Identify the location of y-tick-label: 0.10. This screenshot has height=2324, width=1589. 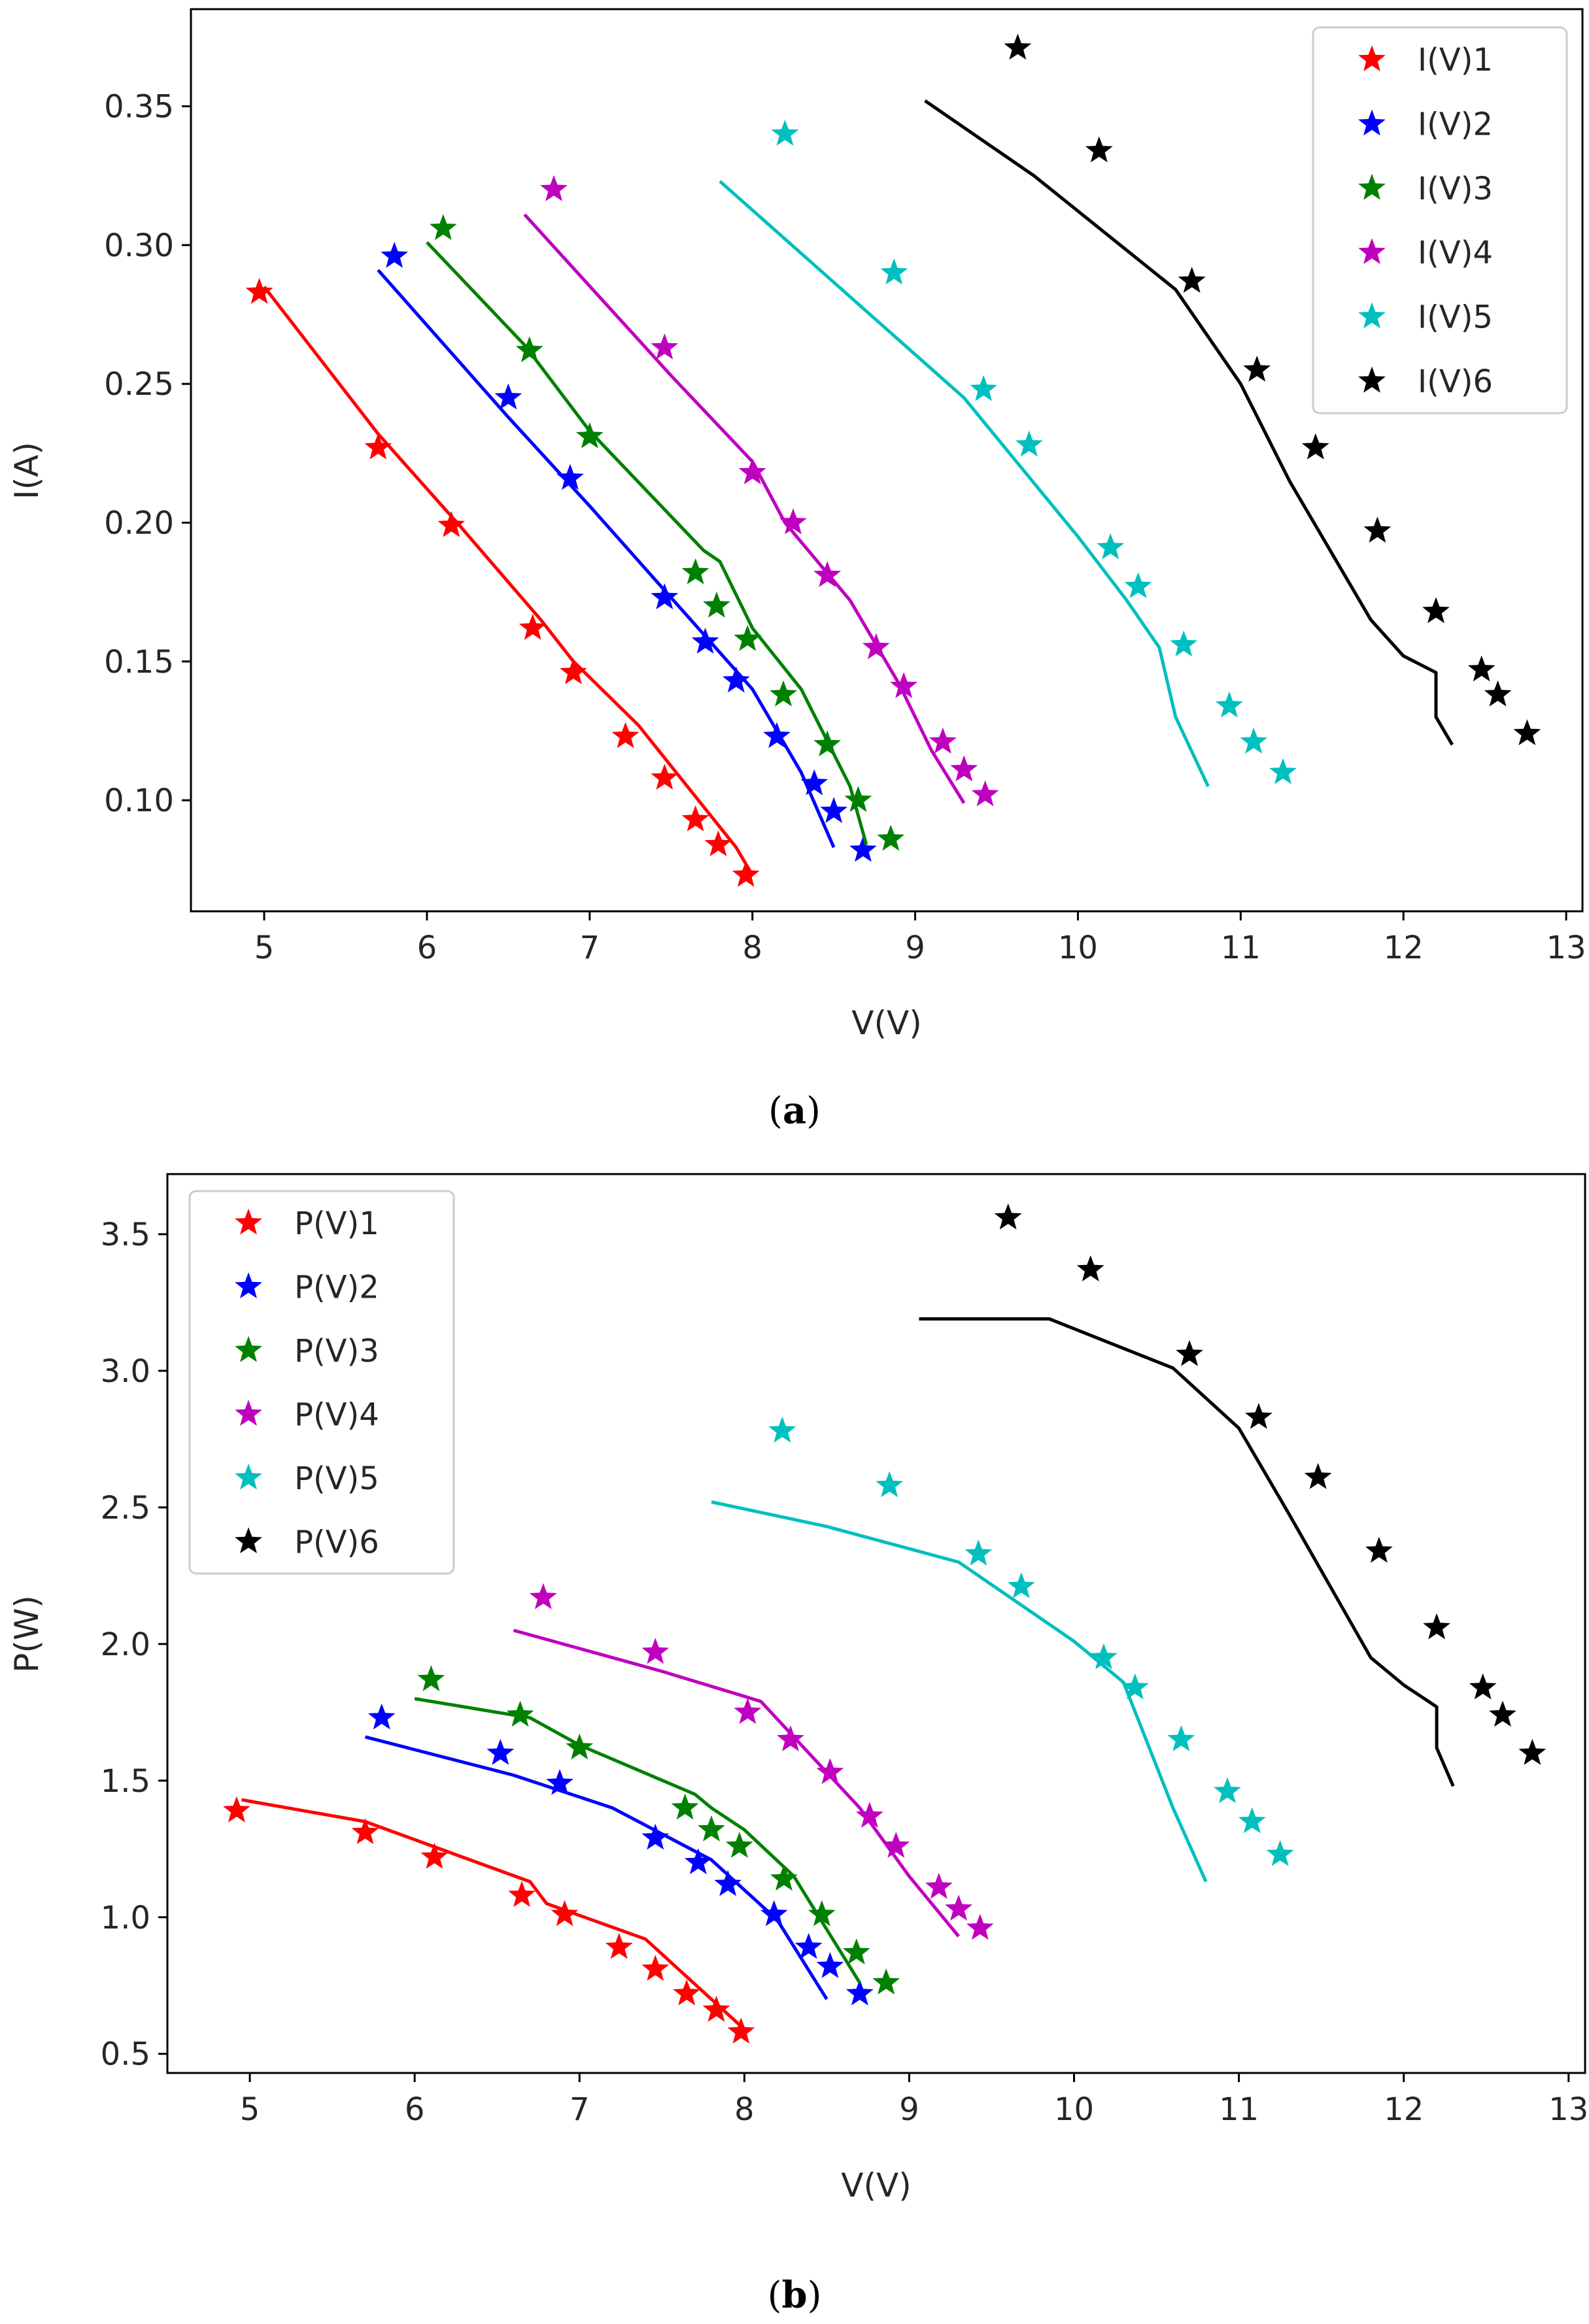
(139, 801).